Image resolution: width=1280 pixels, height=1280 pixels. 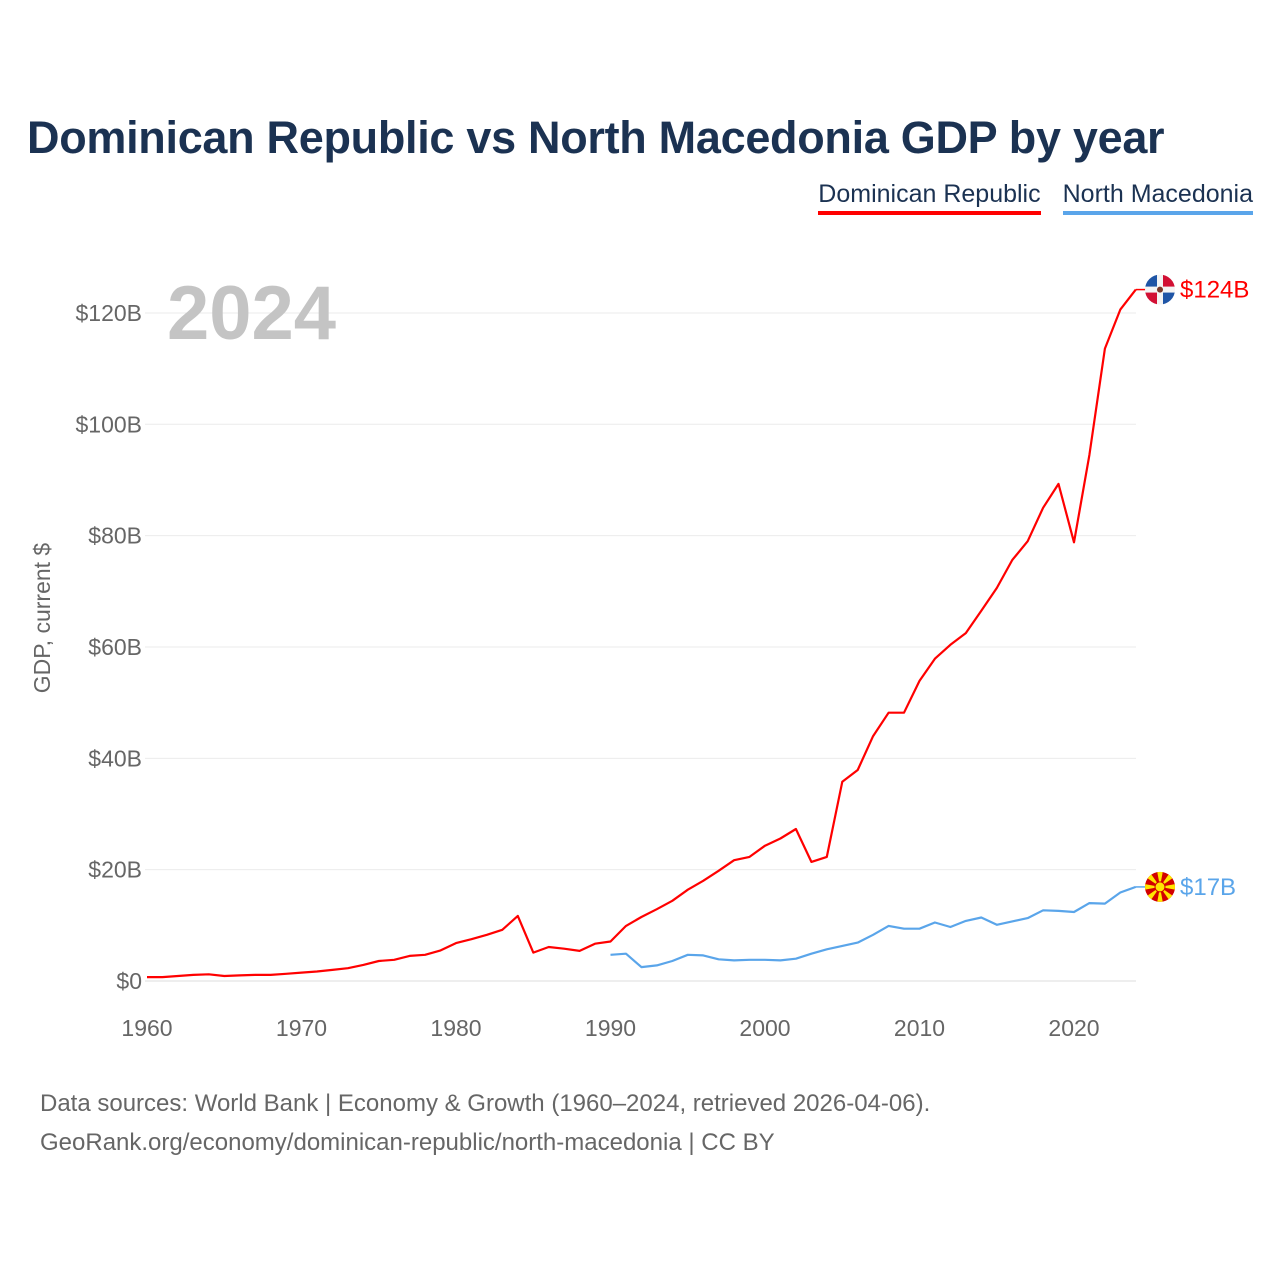 I want to click on legend-item-dominican-republic: Dominican Republic, so click(x=929, y=197).